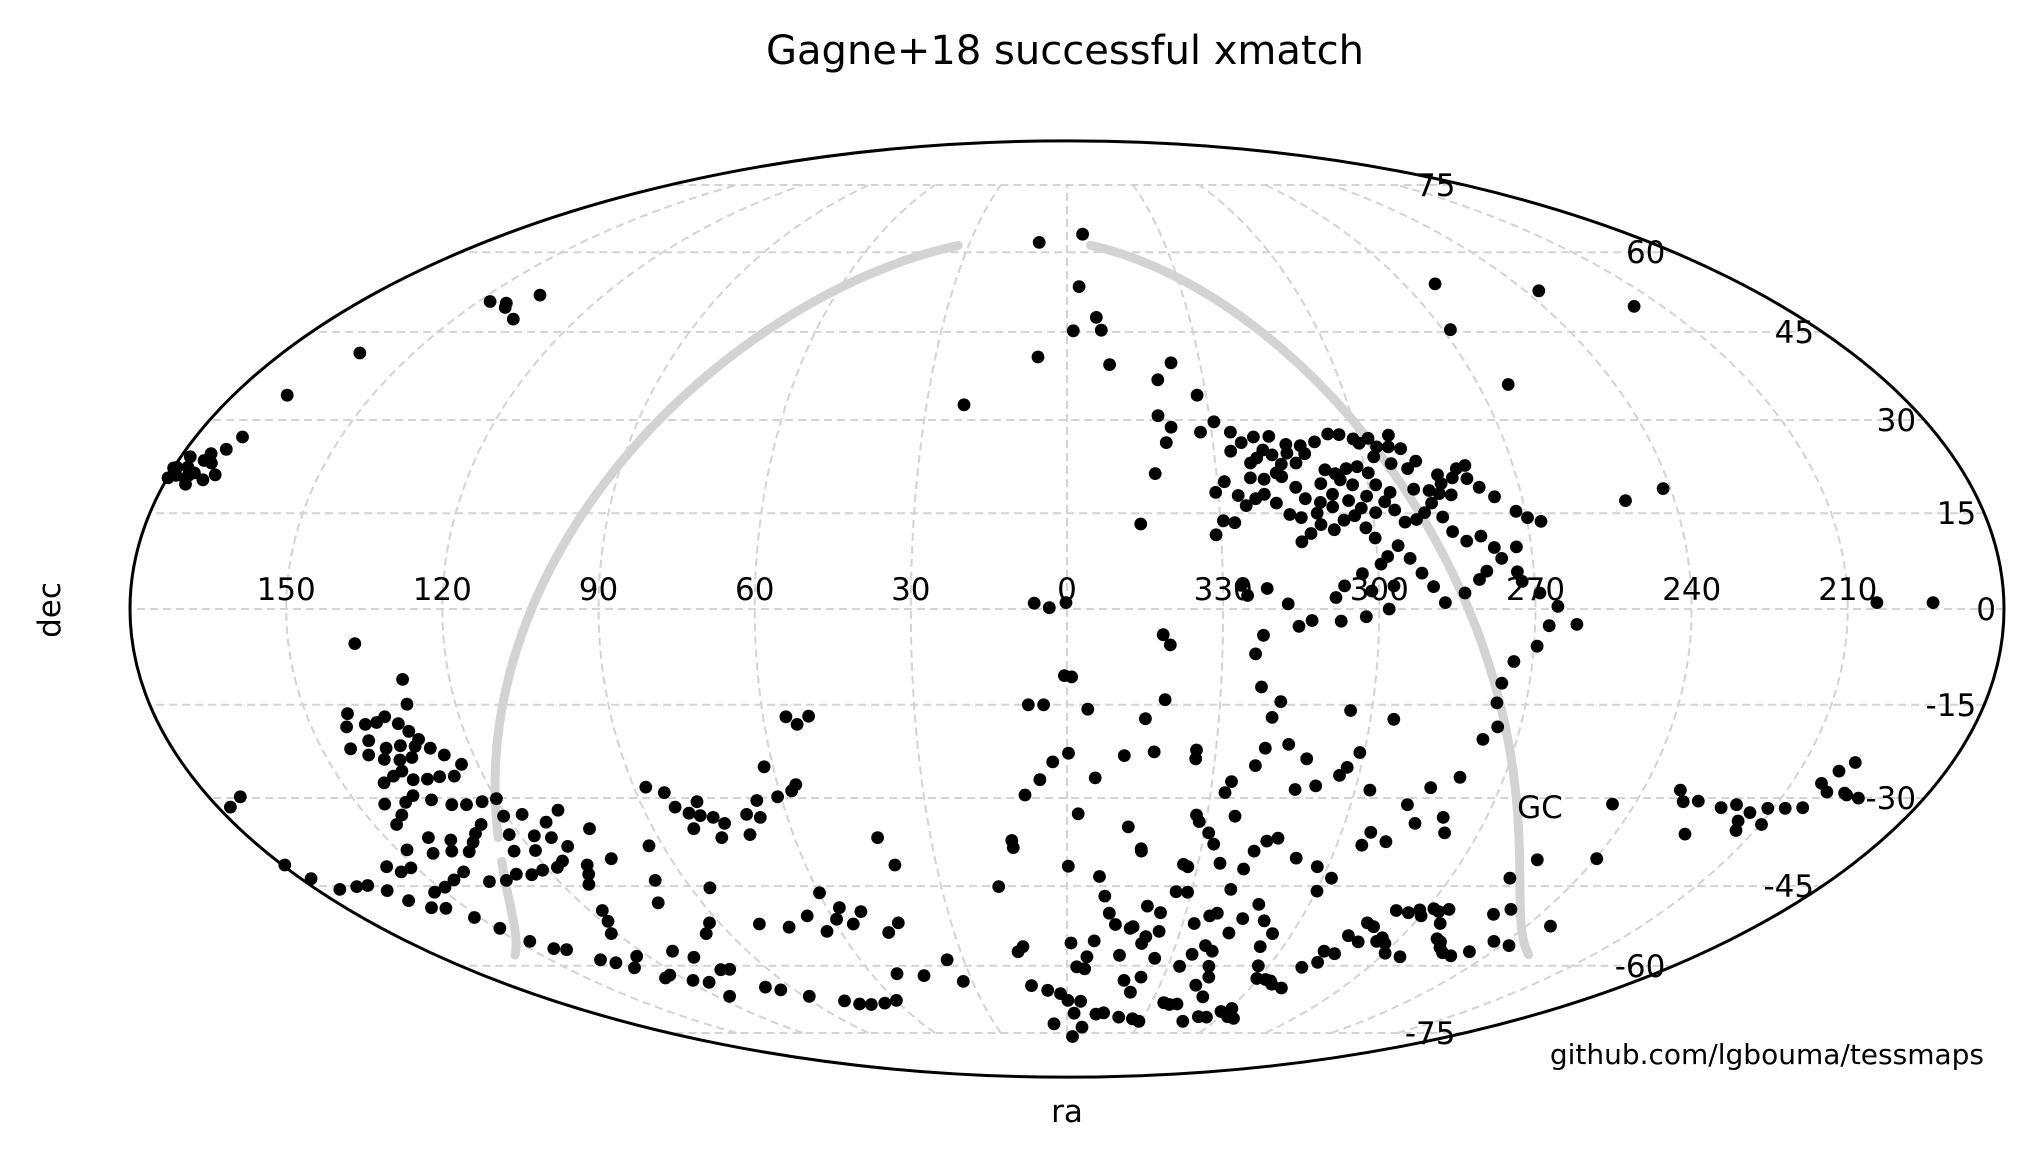 Image resolution: width=2031 pixels, height=1160 pixels. Describe the element at coordinates (1435, 186) in the screenshot. I see `dec-tick-label: 75` at that location.